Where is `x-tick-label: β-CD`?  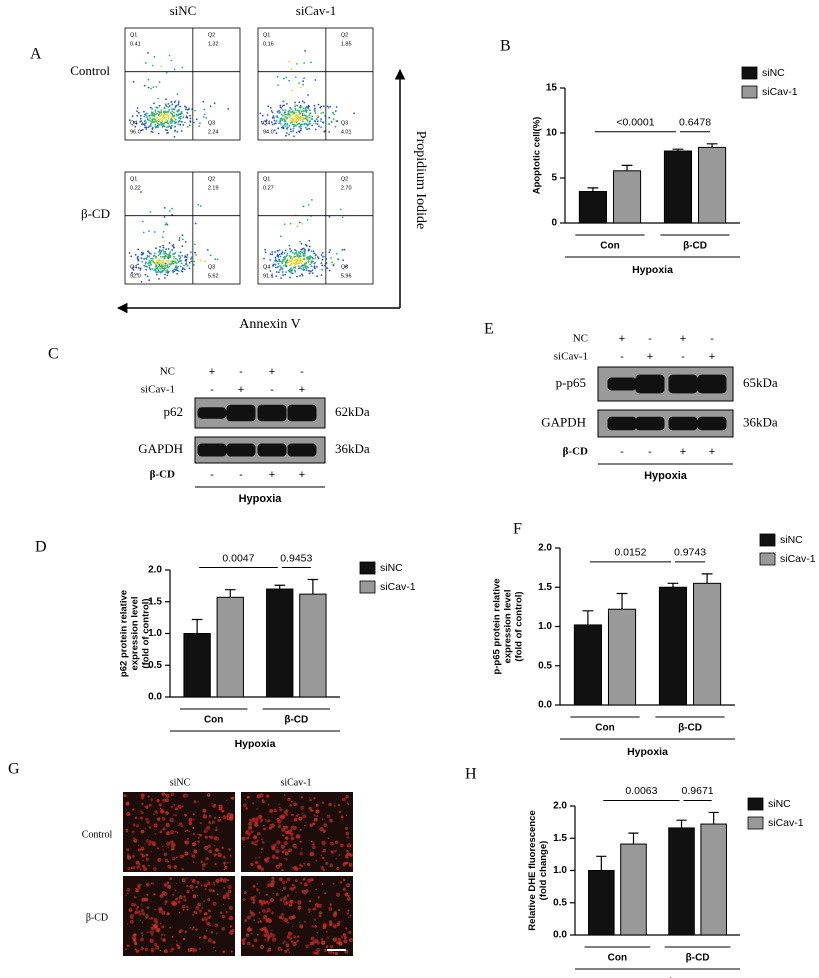 x-tick-label: β-CD is located at coordinates (695, 246).